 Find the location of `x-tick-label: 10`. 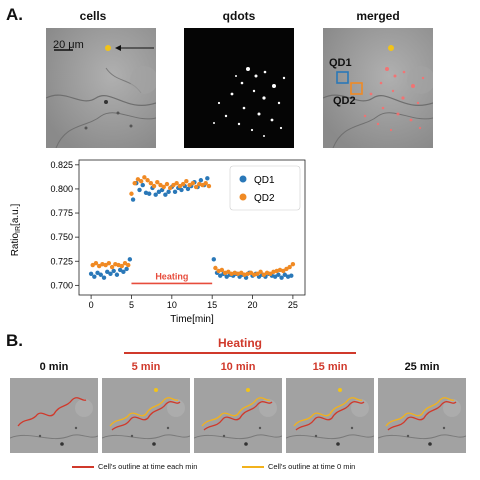

x-tick-label: 10 is located at coordinates (172, 305).